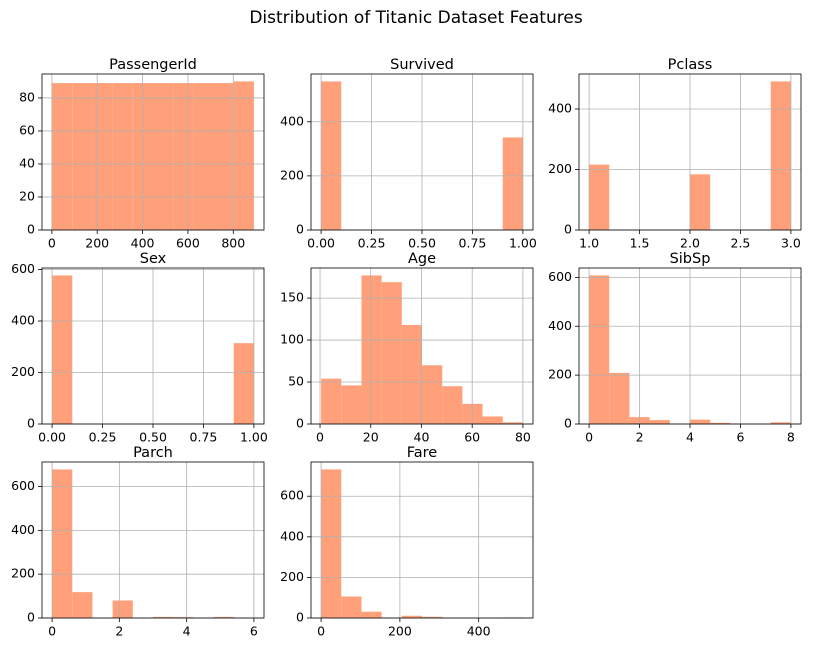 The width and height of the screenshot is (832, 656). I want to click on x-tick-label: 6, so click(740, 437).